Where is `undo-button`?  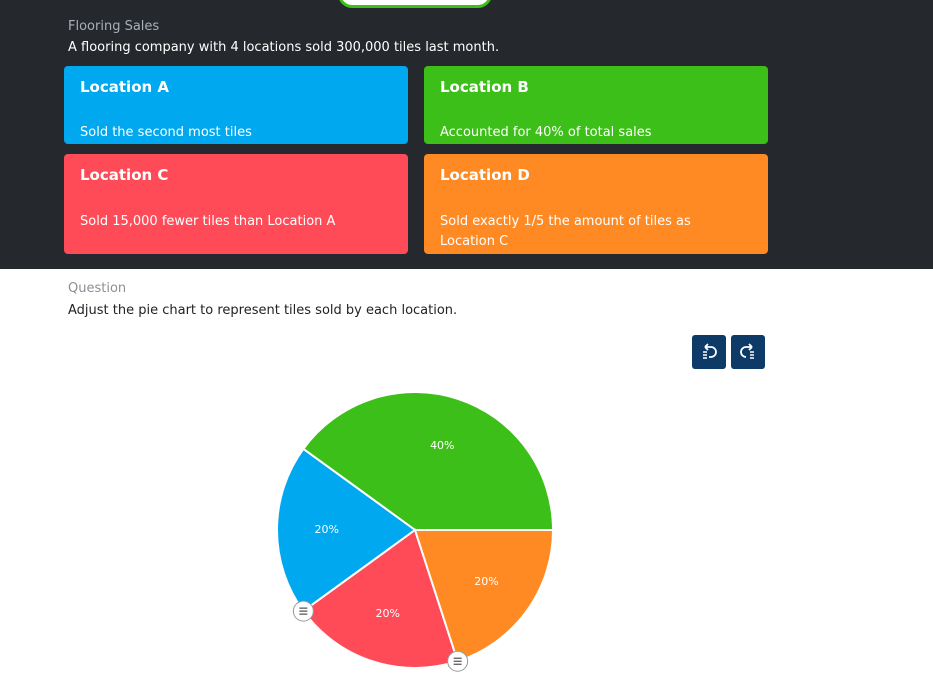
undo-button is located at coordinates (709, 352).